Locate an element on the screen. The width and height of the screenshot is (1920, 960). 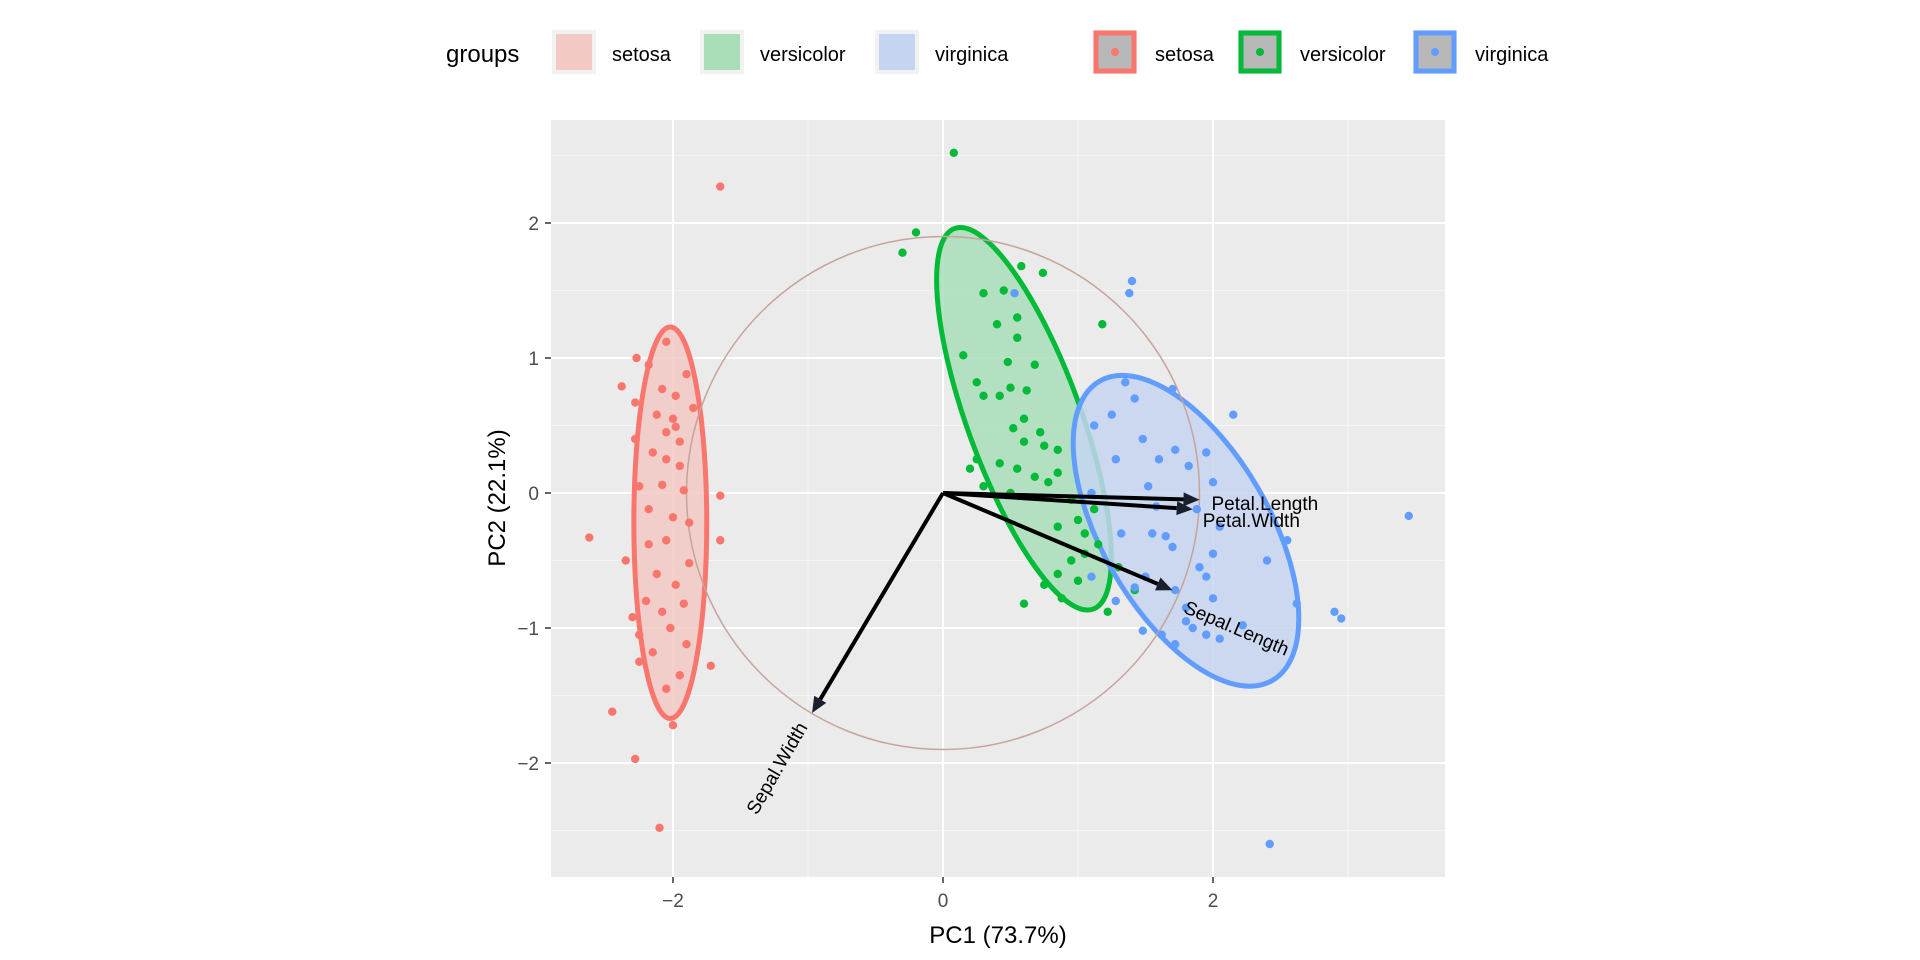
y-tick-label: 2 is located at coordinates (533, 224).